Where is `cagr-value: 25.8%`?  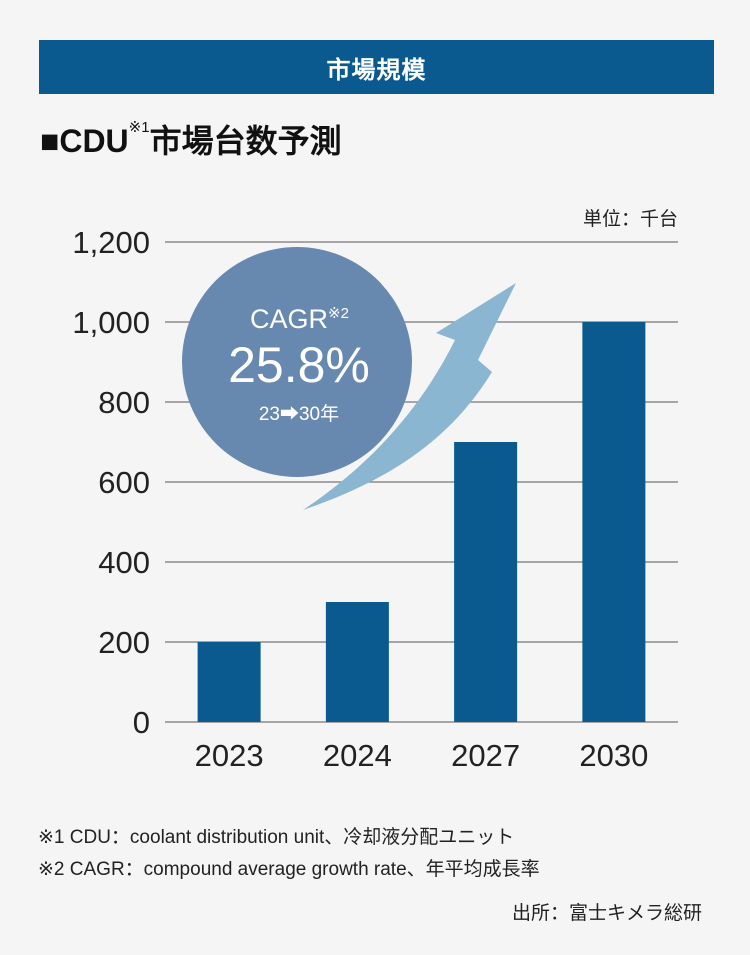 cagr-value: 25.8% is located at coordinates (299, 365).